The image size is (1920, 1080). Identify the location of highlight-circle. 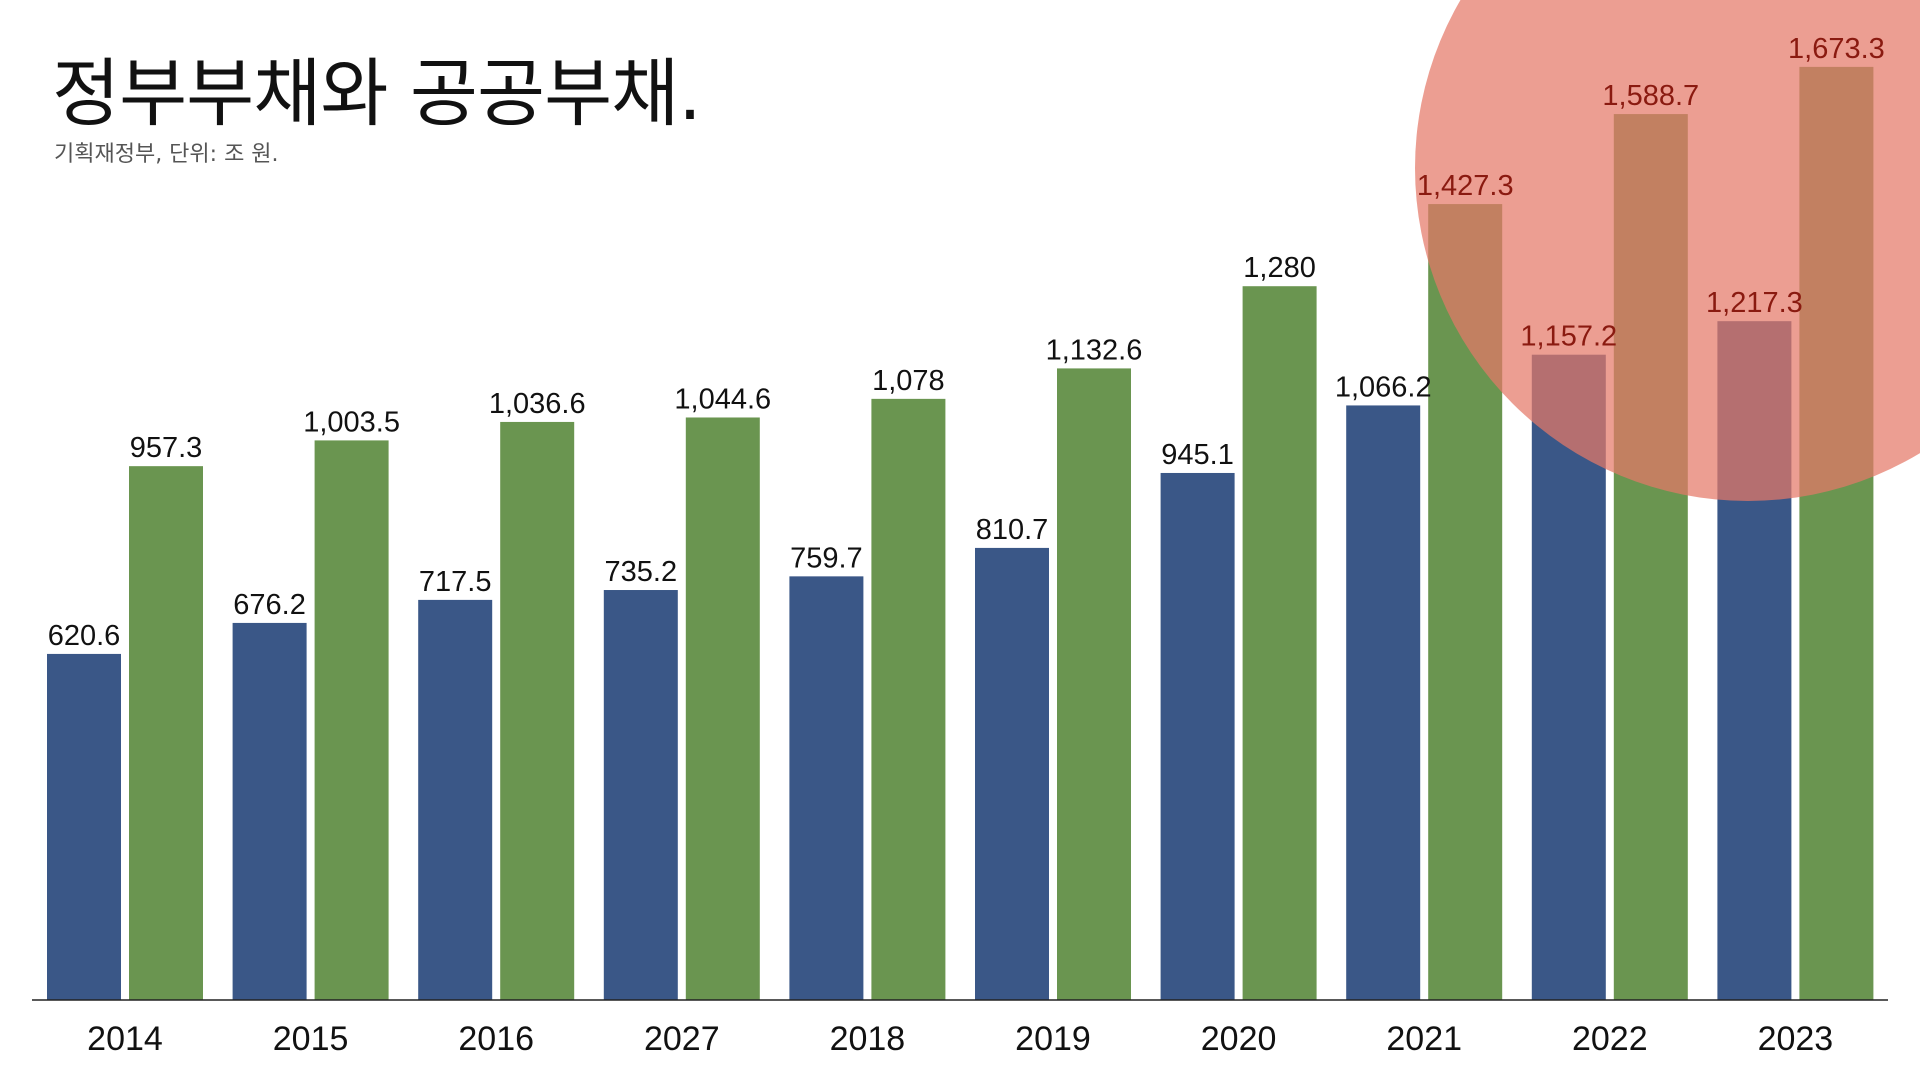
(1667, 250).